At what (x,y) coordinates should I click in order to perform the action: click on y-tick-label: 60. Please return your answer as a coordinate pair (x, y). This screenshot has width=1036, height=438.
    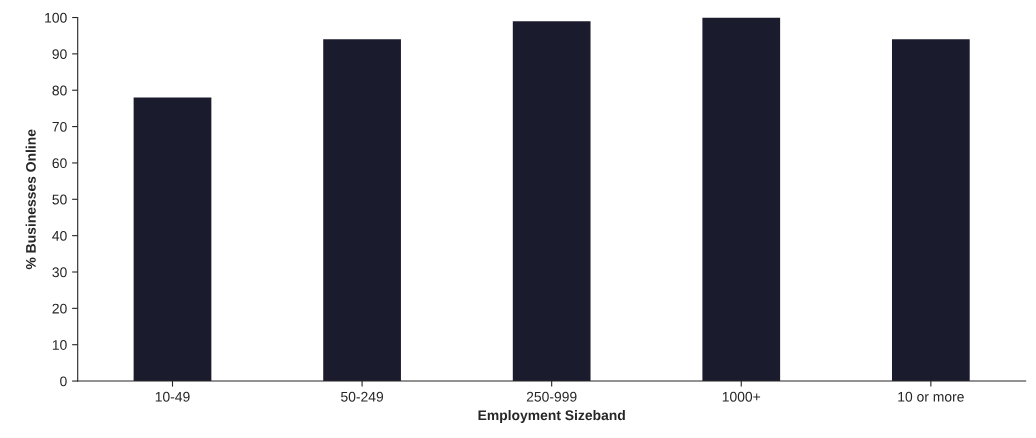
    Looking at the image, I should click on (59, 163).